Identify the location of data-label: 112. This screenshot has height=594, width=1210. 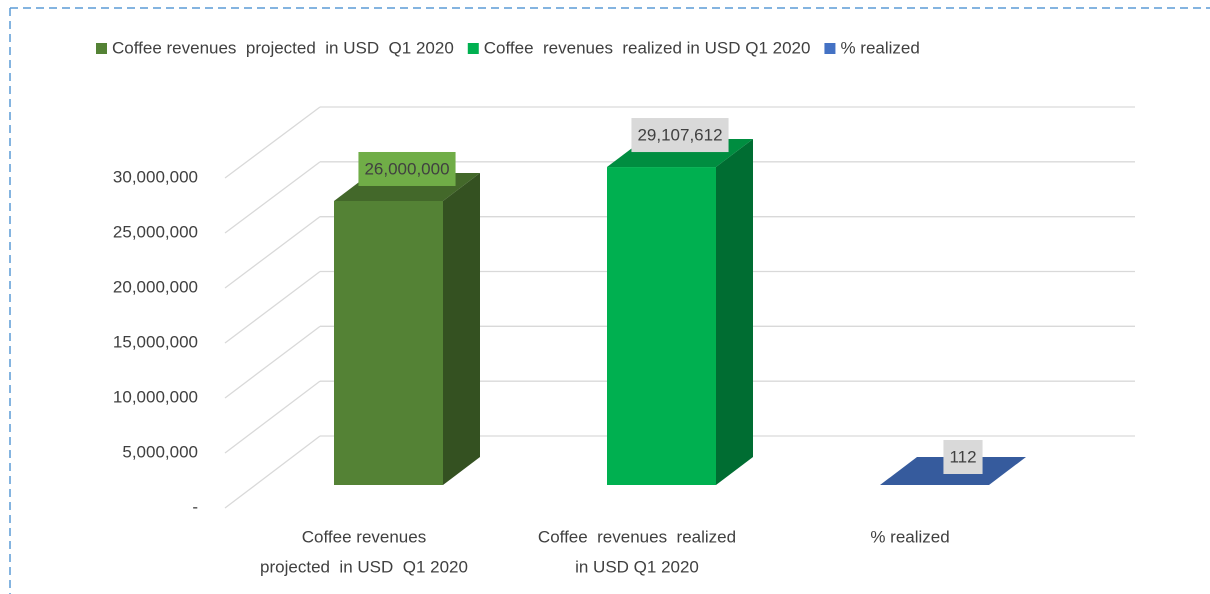
(962, 456).